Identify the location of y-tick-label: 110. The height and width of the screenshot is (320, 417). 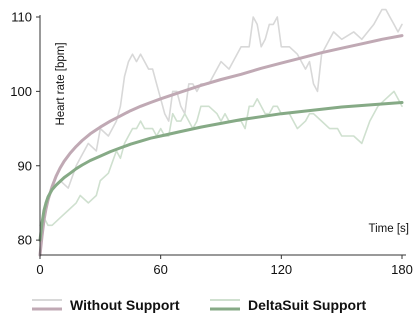
(21, 17).